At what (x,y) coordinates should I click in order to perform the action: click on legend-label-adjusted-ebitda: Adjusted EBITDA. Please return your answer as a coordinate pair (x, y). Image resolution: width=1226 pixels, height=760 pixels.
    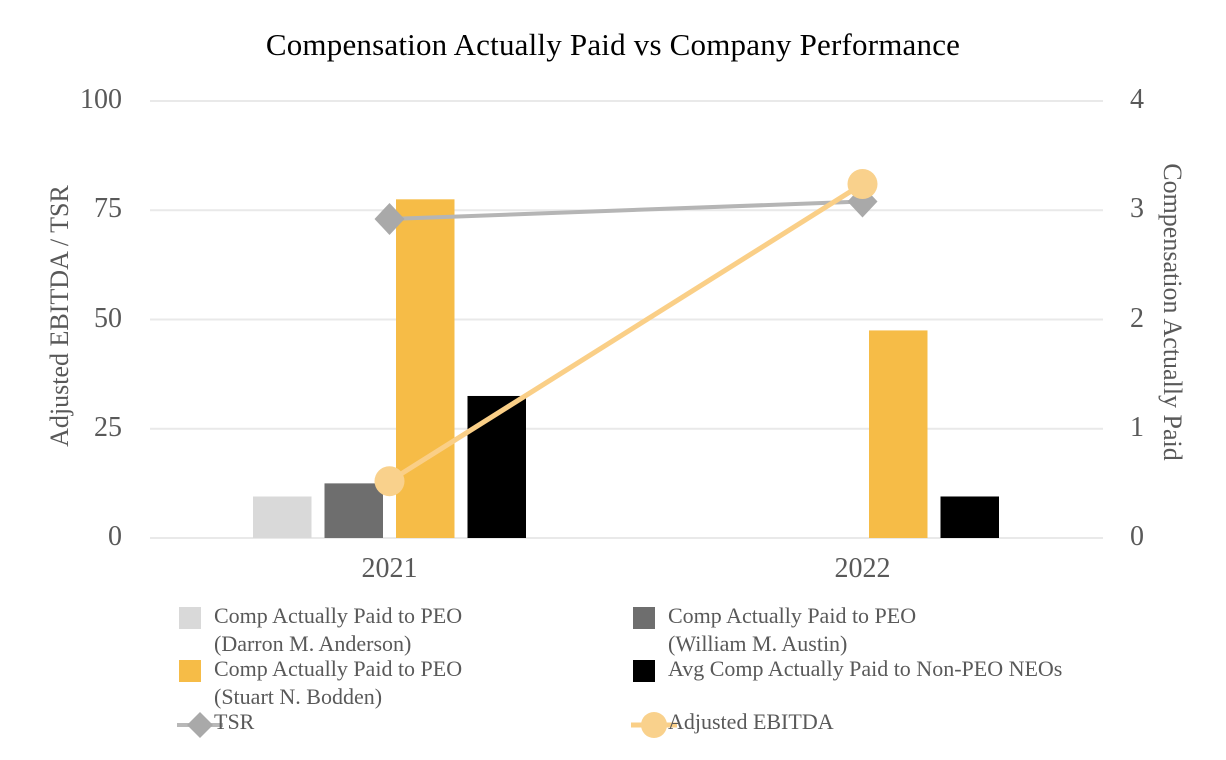
    Looking at the image, I should click on (751, 722).